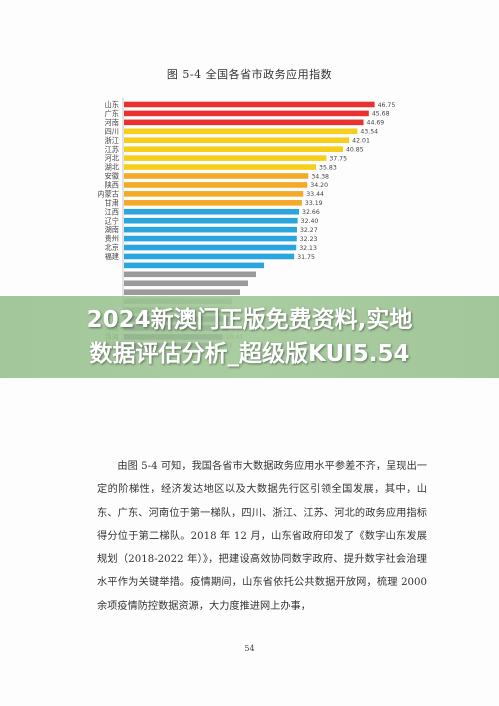 The image size is (499, 706). Describe the element at coordinates (112, 238) in the screenshot. I see `category-label: 贵州` at that location.